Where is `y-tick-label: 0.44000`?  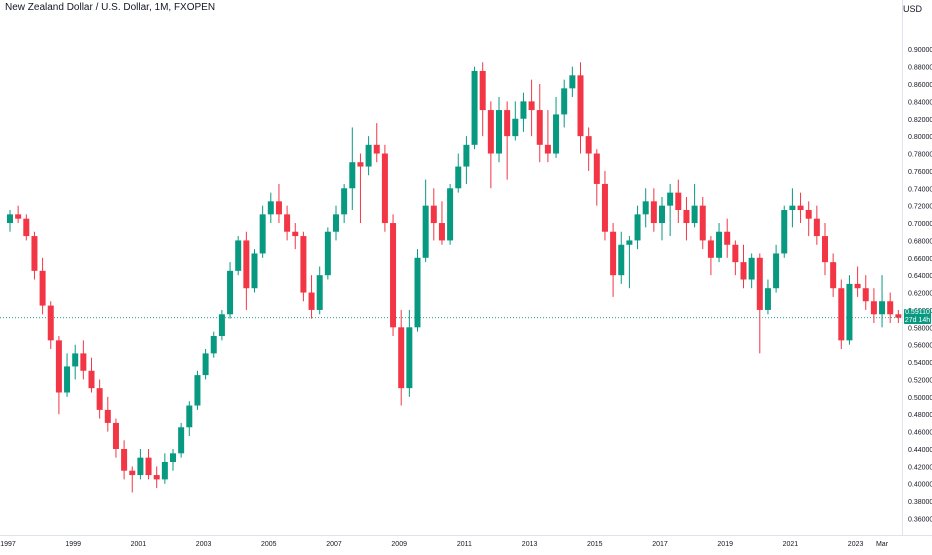
y-tick-label: 0.44000 is located at coordinates (920, 450).